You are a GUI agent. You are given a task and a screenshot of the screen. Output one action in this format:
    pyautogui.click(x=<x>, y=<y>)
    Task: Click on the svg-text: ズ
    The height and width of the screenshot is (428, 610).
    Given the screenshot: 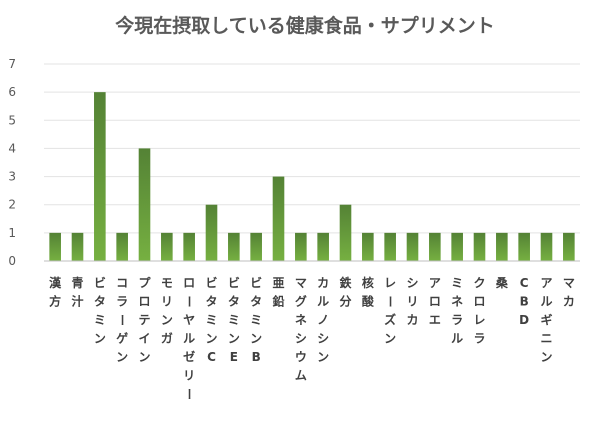 What is the action you would take?
    pyautogui.click(x=390, y=319)
    